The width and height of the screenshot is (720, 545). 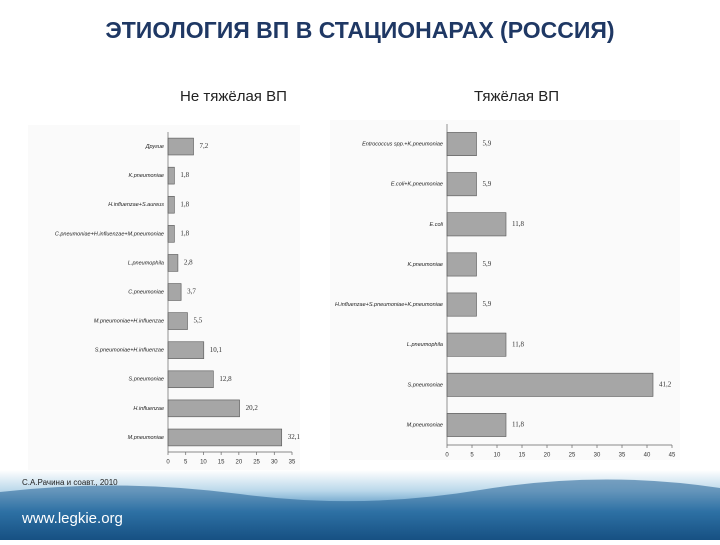 I want to click on value-label: 10,1, so click(x=216, y=350).